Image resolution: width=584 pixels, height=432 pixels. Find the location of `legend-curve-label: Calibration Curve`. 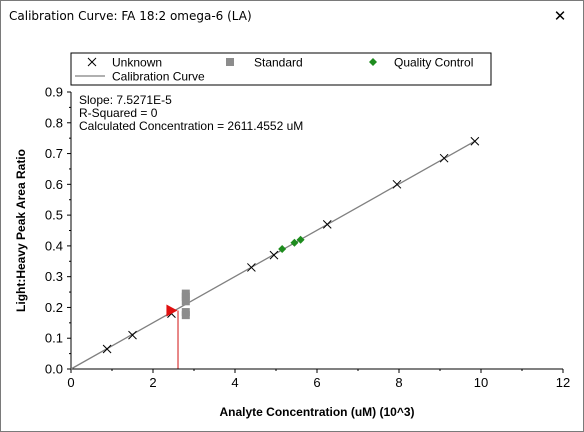

legend-curve-label: Calibration Curve is located at coordinates (158, 77).